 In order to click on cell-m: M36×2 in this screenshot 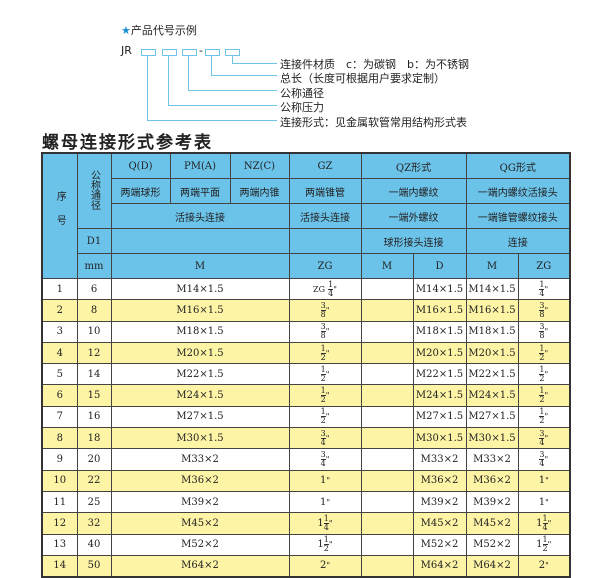, I will do `click(200, 480)`.